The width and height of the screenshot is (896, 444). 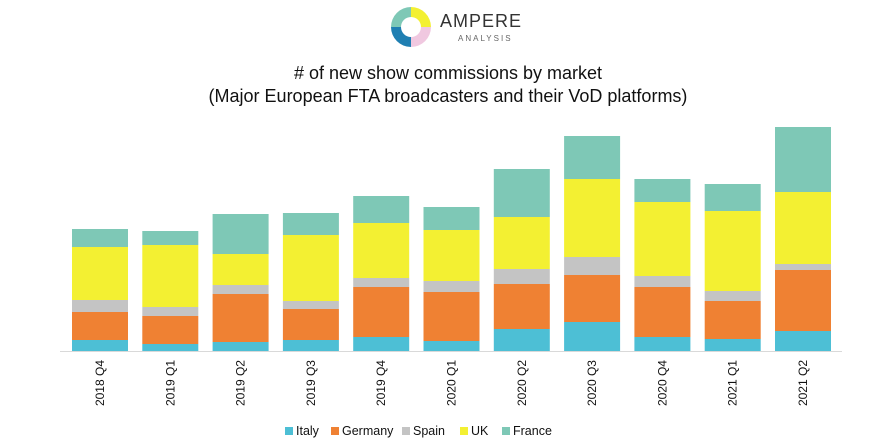 I want to click on bar-france-2021-q2, so click(x=803, y=159).